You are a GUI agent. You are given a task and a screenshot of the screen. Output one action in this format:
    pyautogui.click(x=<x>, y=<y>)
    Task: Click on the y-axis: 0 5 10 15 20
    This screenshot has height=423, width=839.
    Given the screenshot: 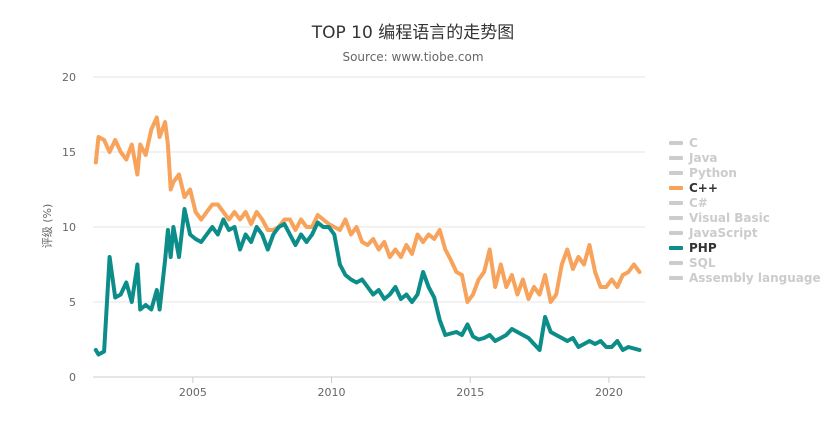 What is the action you would take?
    pyautogui.click(x=69, y=227)
    